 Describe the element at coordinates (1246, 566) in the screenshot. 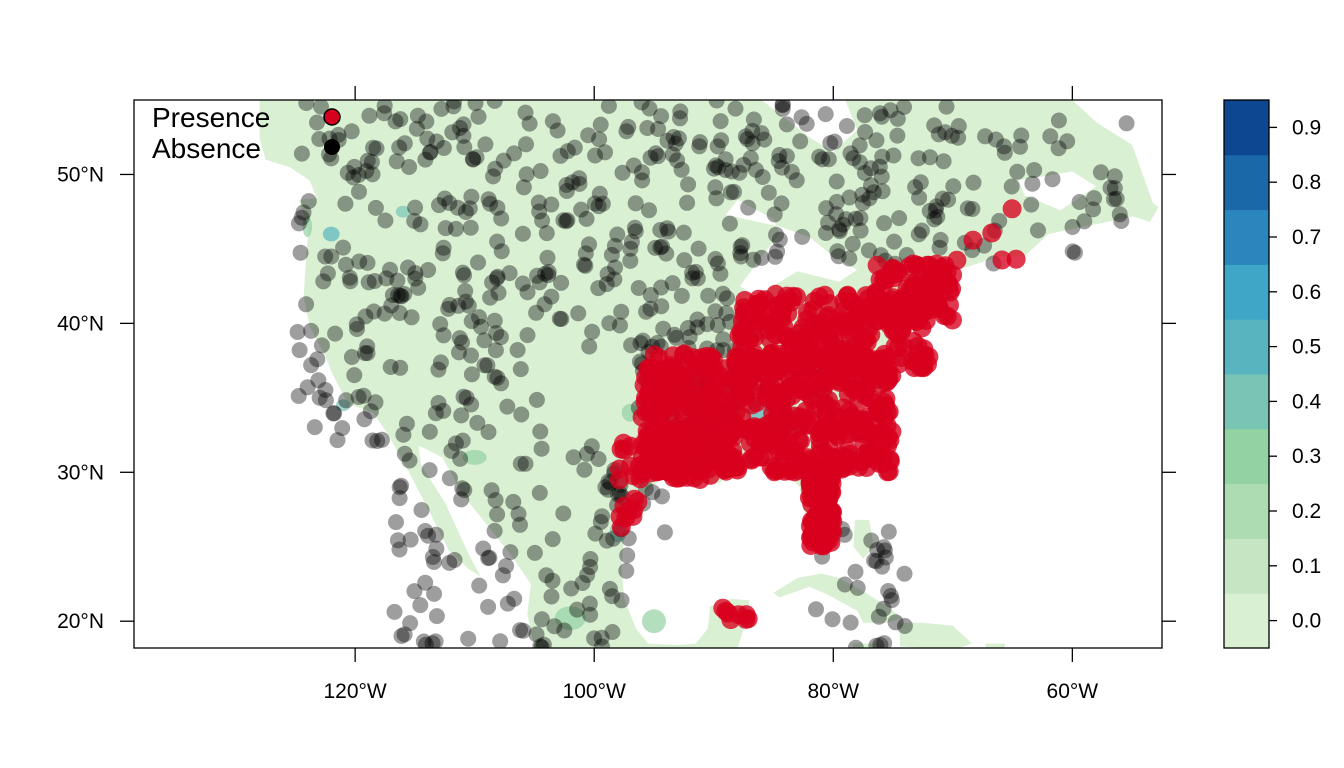

I see `colorbar-swatch` at that location.